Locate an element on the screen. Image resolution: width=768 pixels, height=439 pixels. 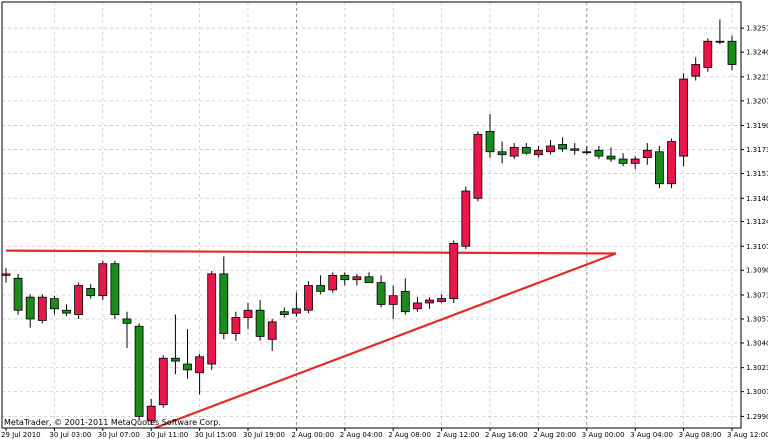
x-tick-label: 3 Aug 00:00 is located at coordinates (603, 435).